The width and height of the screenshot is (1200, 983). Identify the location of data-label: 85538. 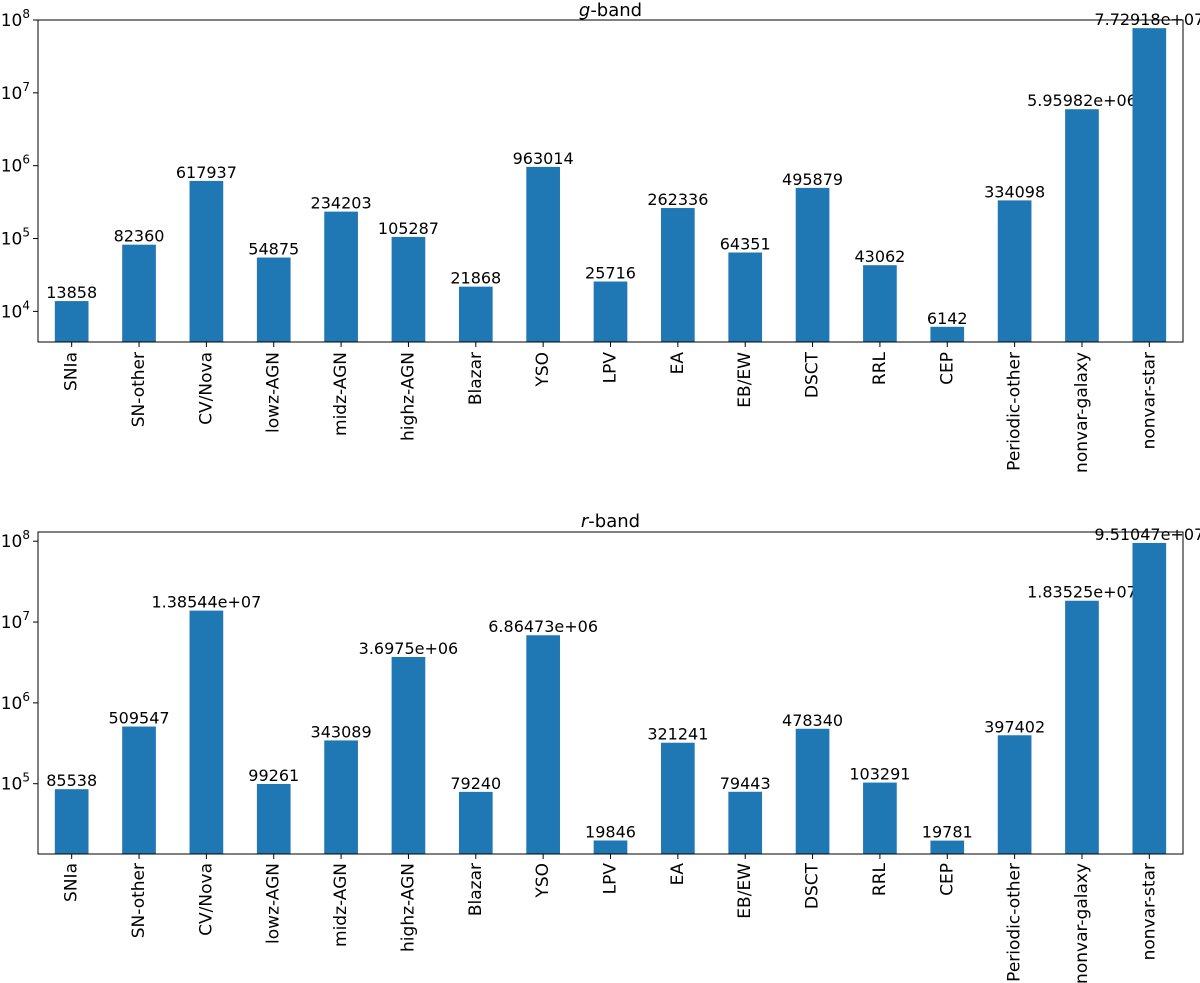
(71, 780).